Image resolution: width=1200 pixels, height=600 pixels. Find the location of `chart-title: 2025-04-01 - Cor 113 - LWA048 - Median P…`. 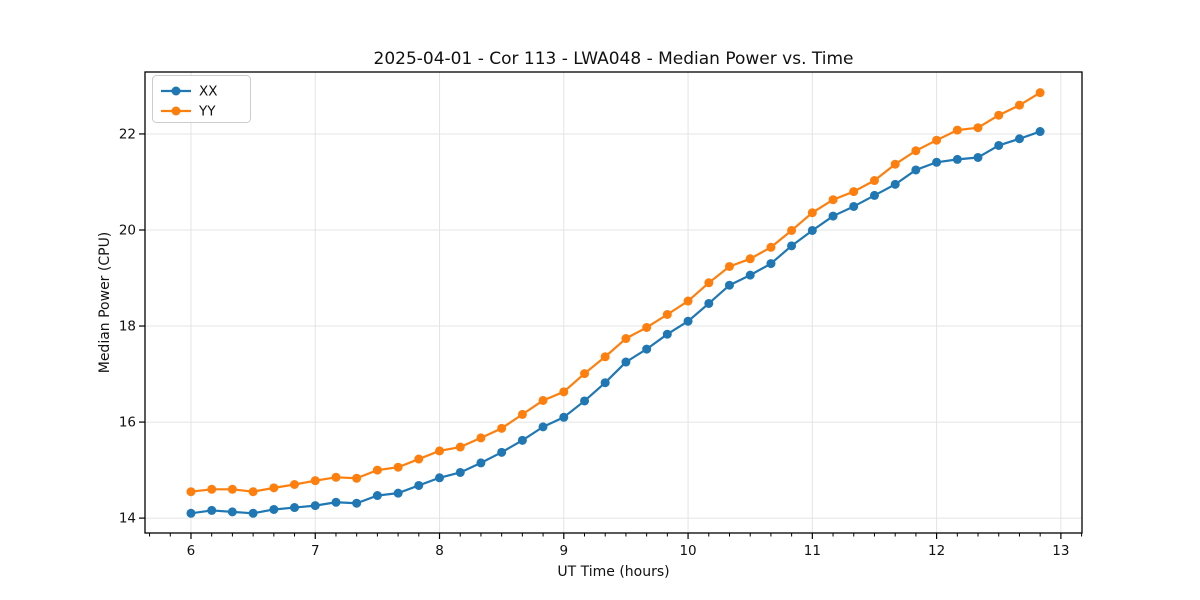

chart-title: 2025-04-01 - Cor 113 - LWA048 - Median P… is located at coordinates (614, 59).